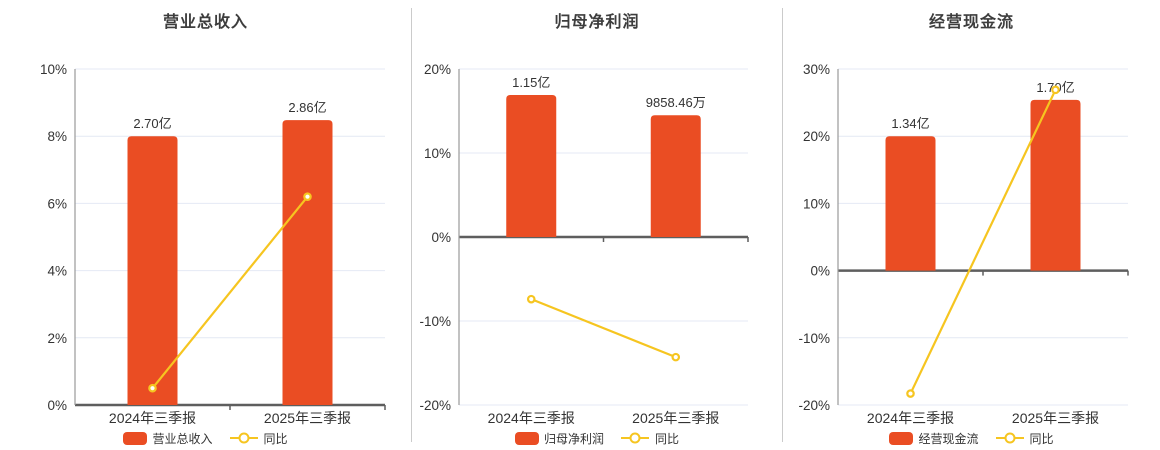 This screenshot has height=450, width=1160. Describe the element at coordinates (531, 82) in the screenshot. I see `bar-value-label: 1.15亿` at that location.